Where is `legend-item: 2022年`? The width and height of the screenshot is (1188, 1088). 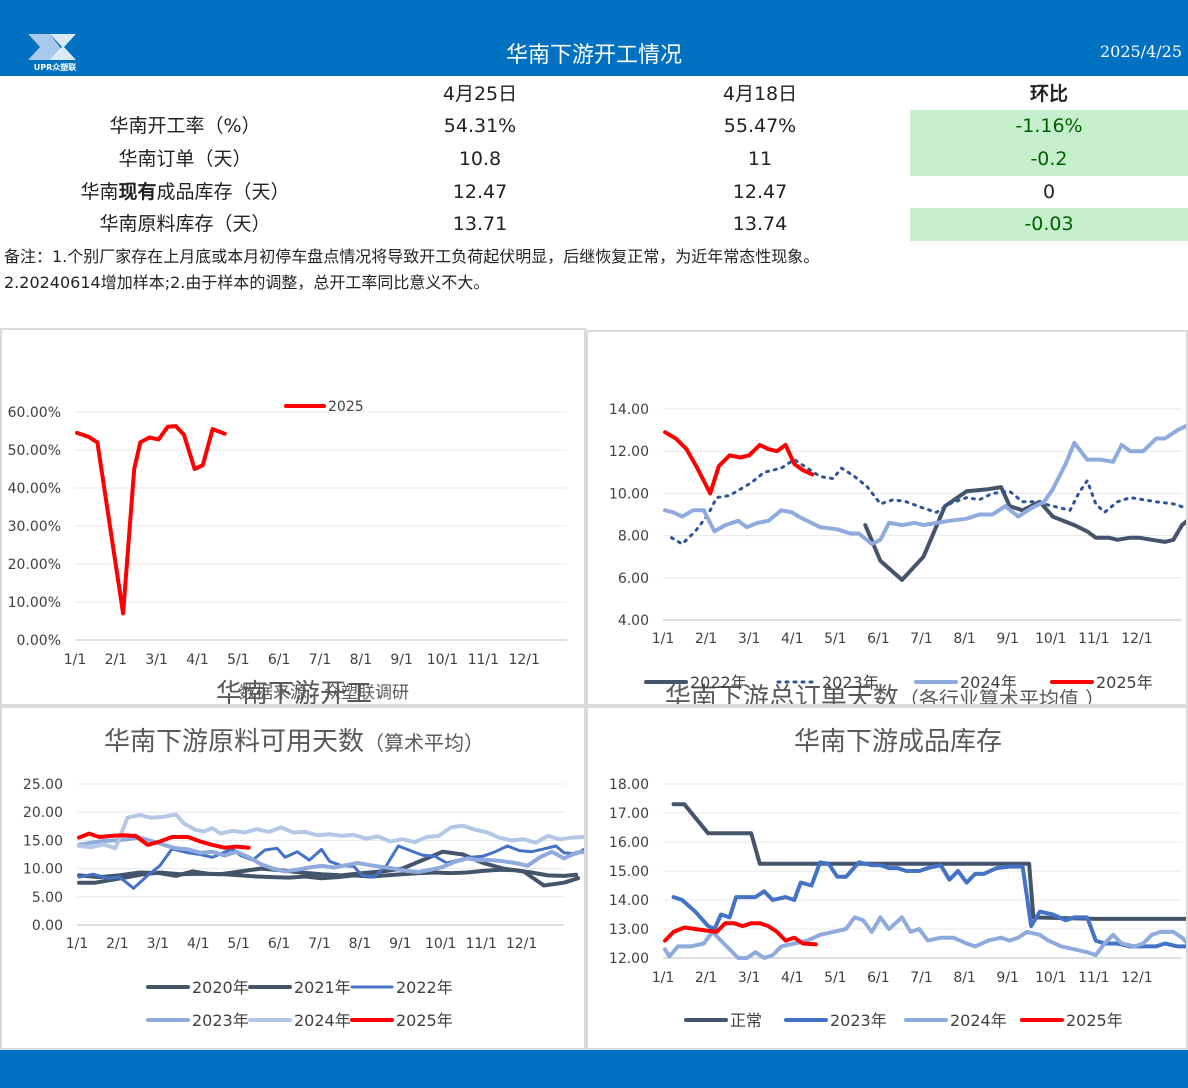 legend-item: 2022年 is located at coordinates (695, 682).